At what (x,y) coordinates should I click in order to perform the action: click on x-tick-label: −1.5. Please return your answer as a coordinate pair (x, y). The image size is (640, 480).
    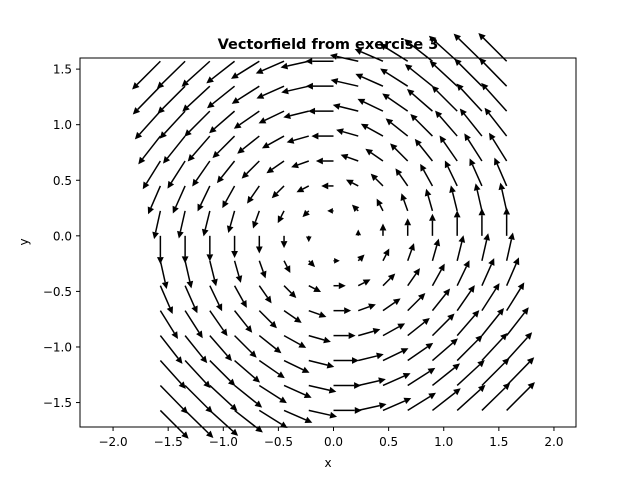
    Looking at the image, I should click on (168, 442).